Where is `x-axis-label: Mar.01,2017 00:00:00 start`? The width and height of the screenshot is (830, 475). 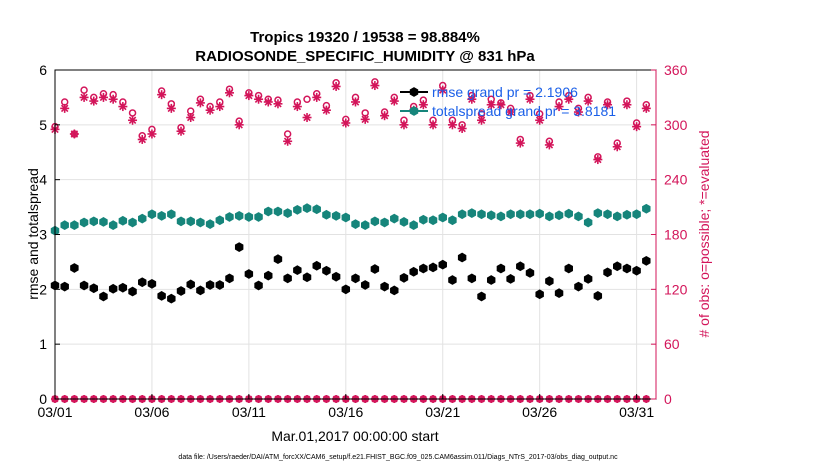 x-axis-label: Mar.01,2017 00:00:00 start is located at coordinates (354, 436).